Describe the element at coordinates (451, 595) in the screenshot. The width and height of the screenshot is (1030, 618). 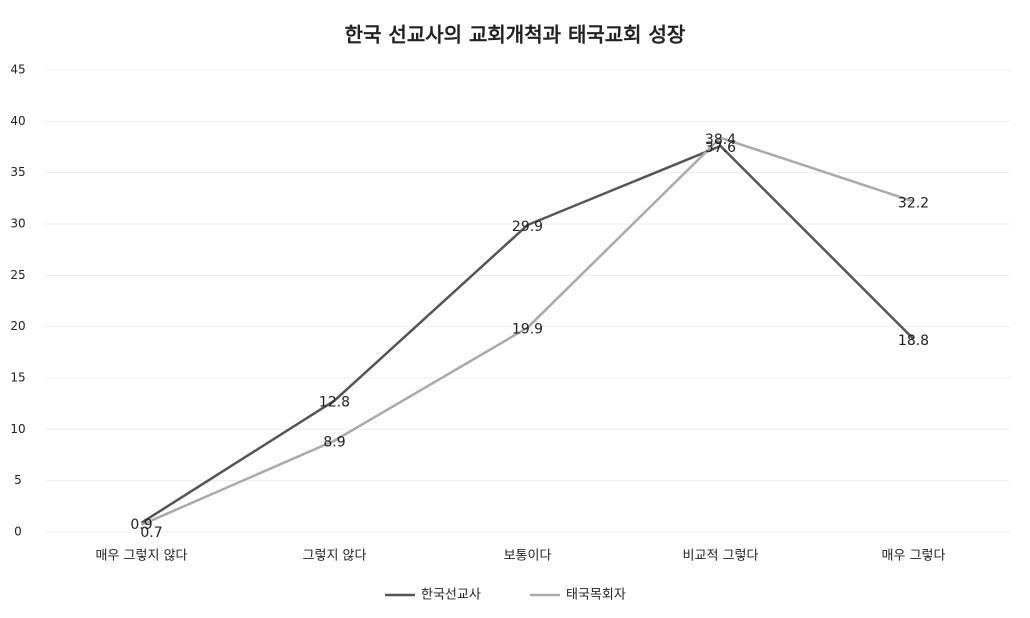
I see `legend-label: 한국선교사` at that location.